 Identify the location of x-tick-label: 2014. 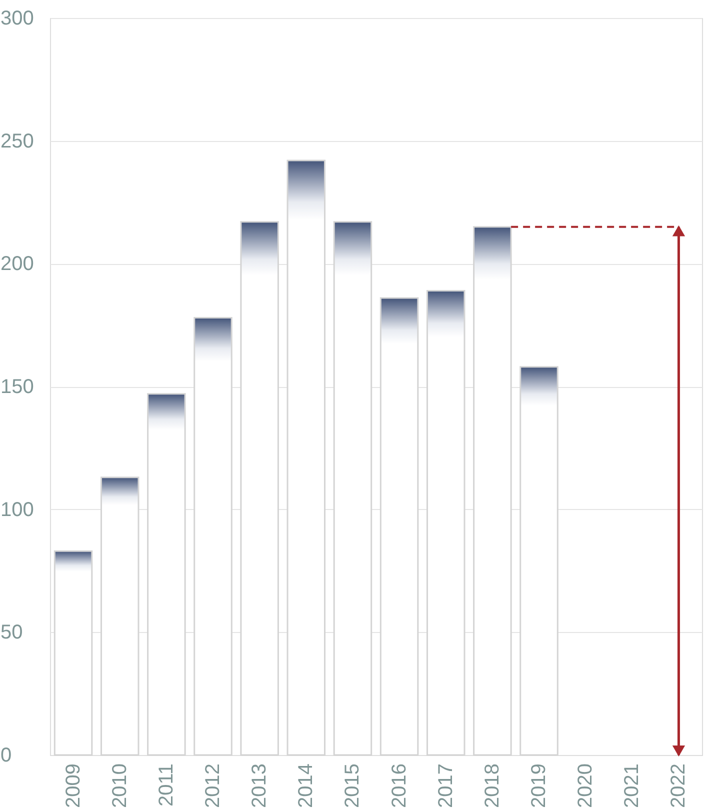
(306, 786).